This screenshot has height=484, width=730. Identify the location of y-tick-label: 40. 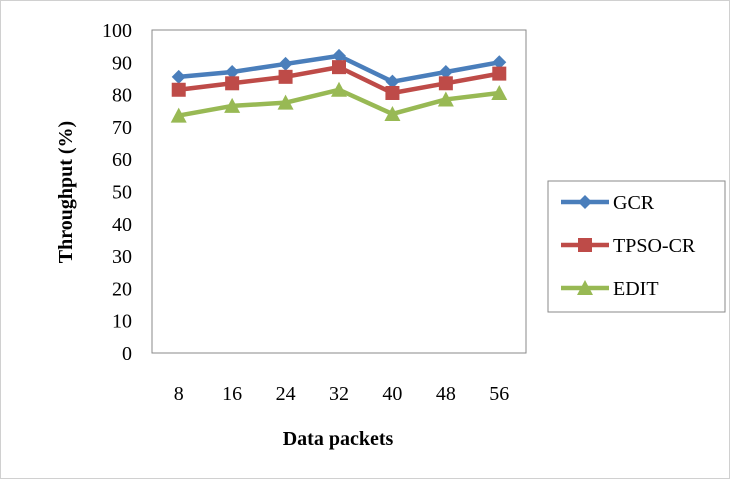
(122, 225).